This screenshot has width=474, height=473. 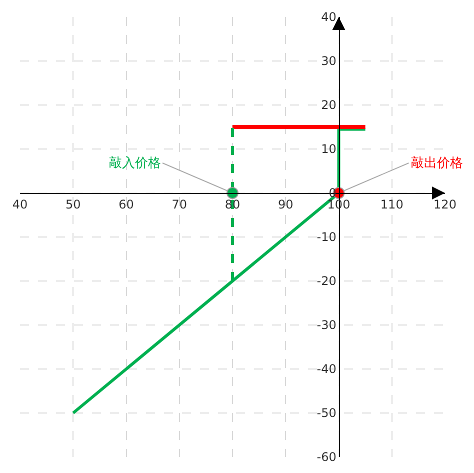 What do you see at coordinates (180, 204) in the screenshot?
I see `x-tick-label: 70` at bounding box center [180, 204].